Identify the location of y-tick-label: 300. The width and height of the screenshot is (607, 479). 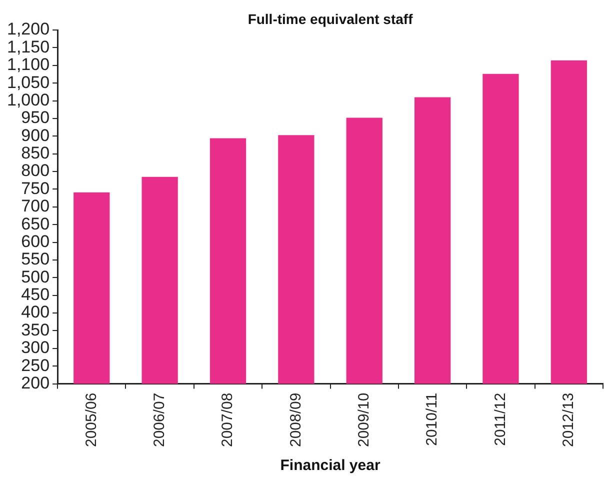
(35, 348).